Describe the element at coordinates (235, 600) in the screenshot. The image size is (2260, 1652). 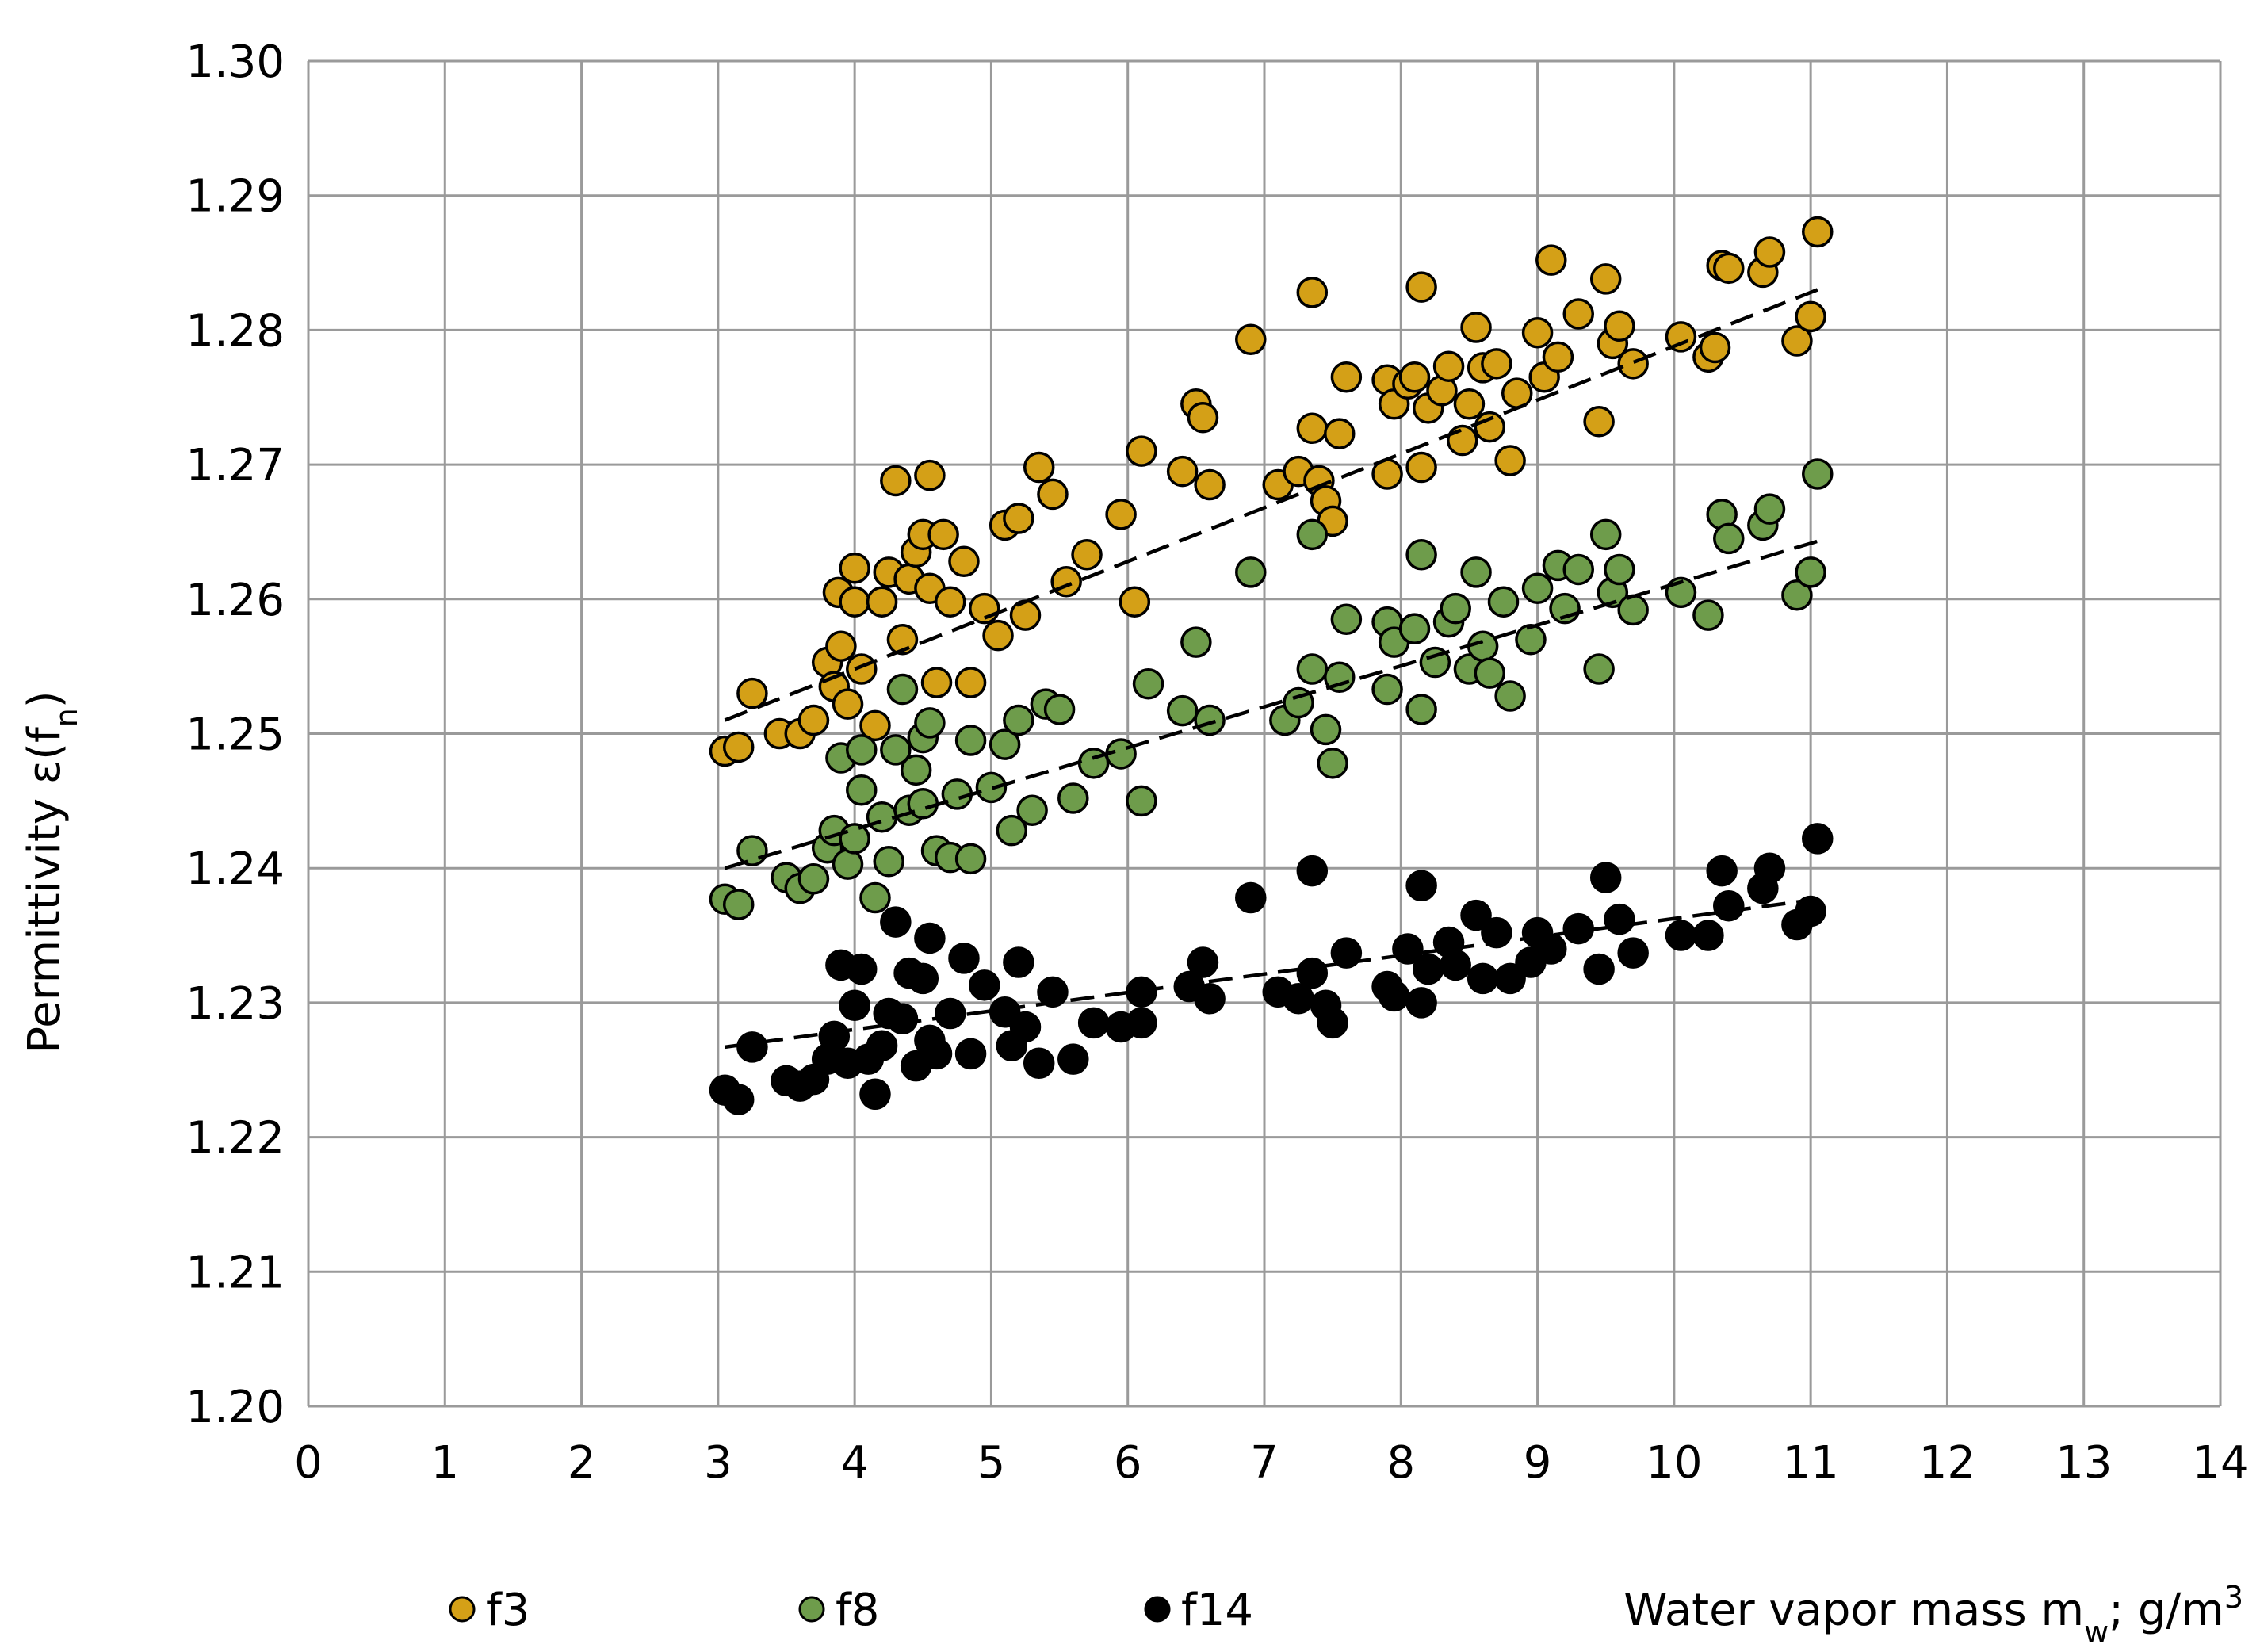
I see `y-tick-label: 1.26` at that location.